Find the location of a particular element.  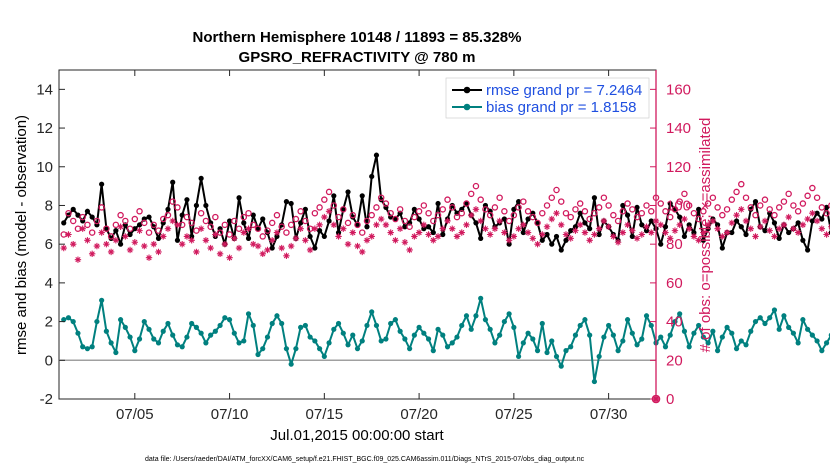

y-right-tick-label: 100 is located at coordinates (678, 205).